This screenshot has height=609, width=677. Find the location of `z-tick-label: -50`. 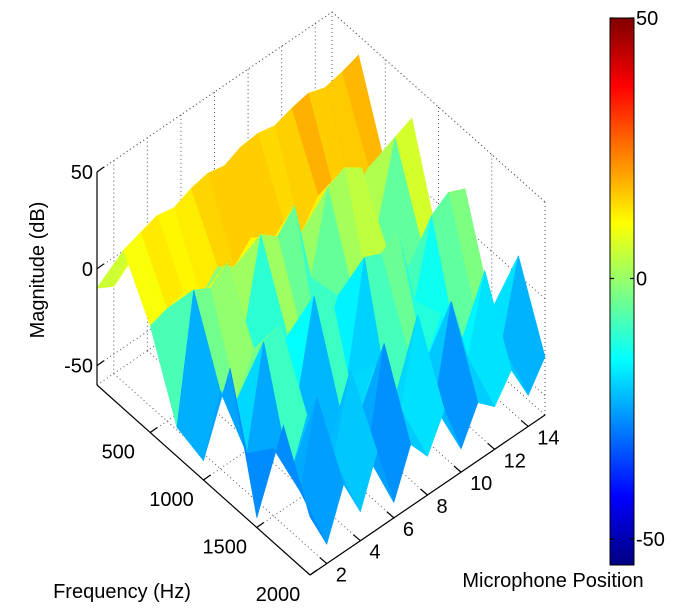

z-tick-label: -50 is located at coordinates (78, 367).